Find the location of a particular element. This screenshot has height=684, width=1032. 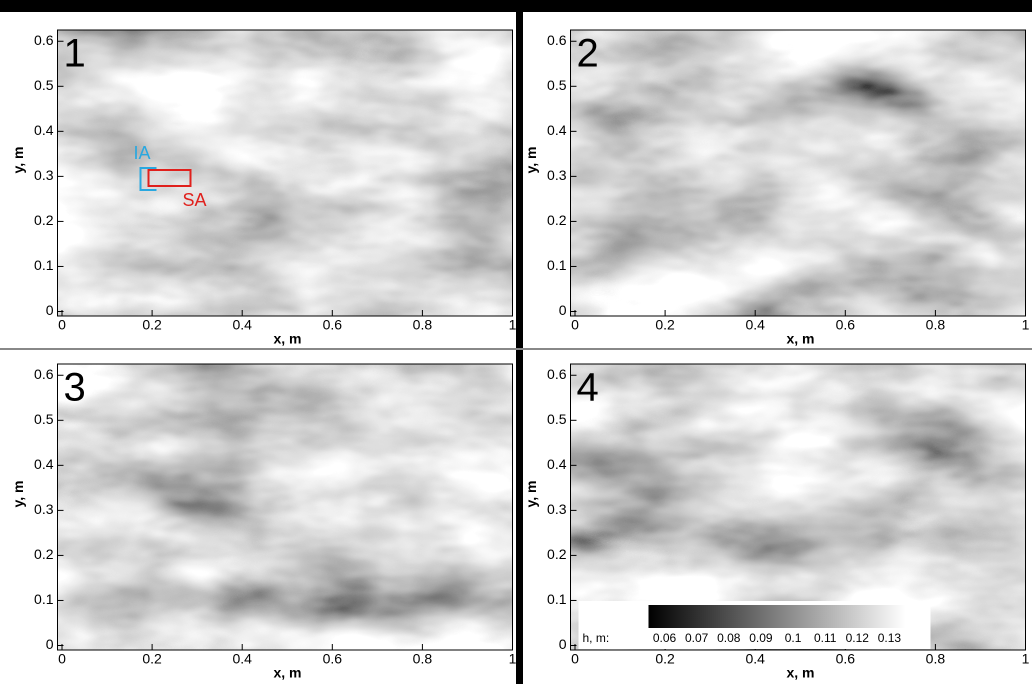

colorbar-tick-label: 0.12 is located at coordinates (858, 638).